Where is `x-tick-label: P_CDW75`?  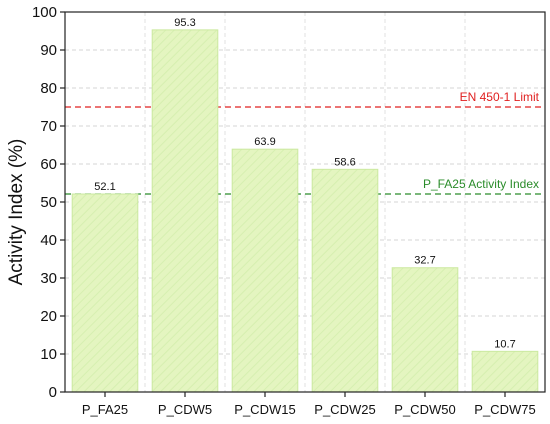
x-tick-label: P_CDW75 is located at coordinates (504, 409).